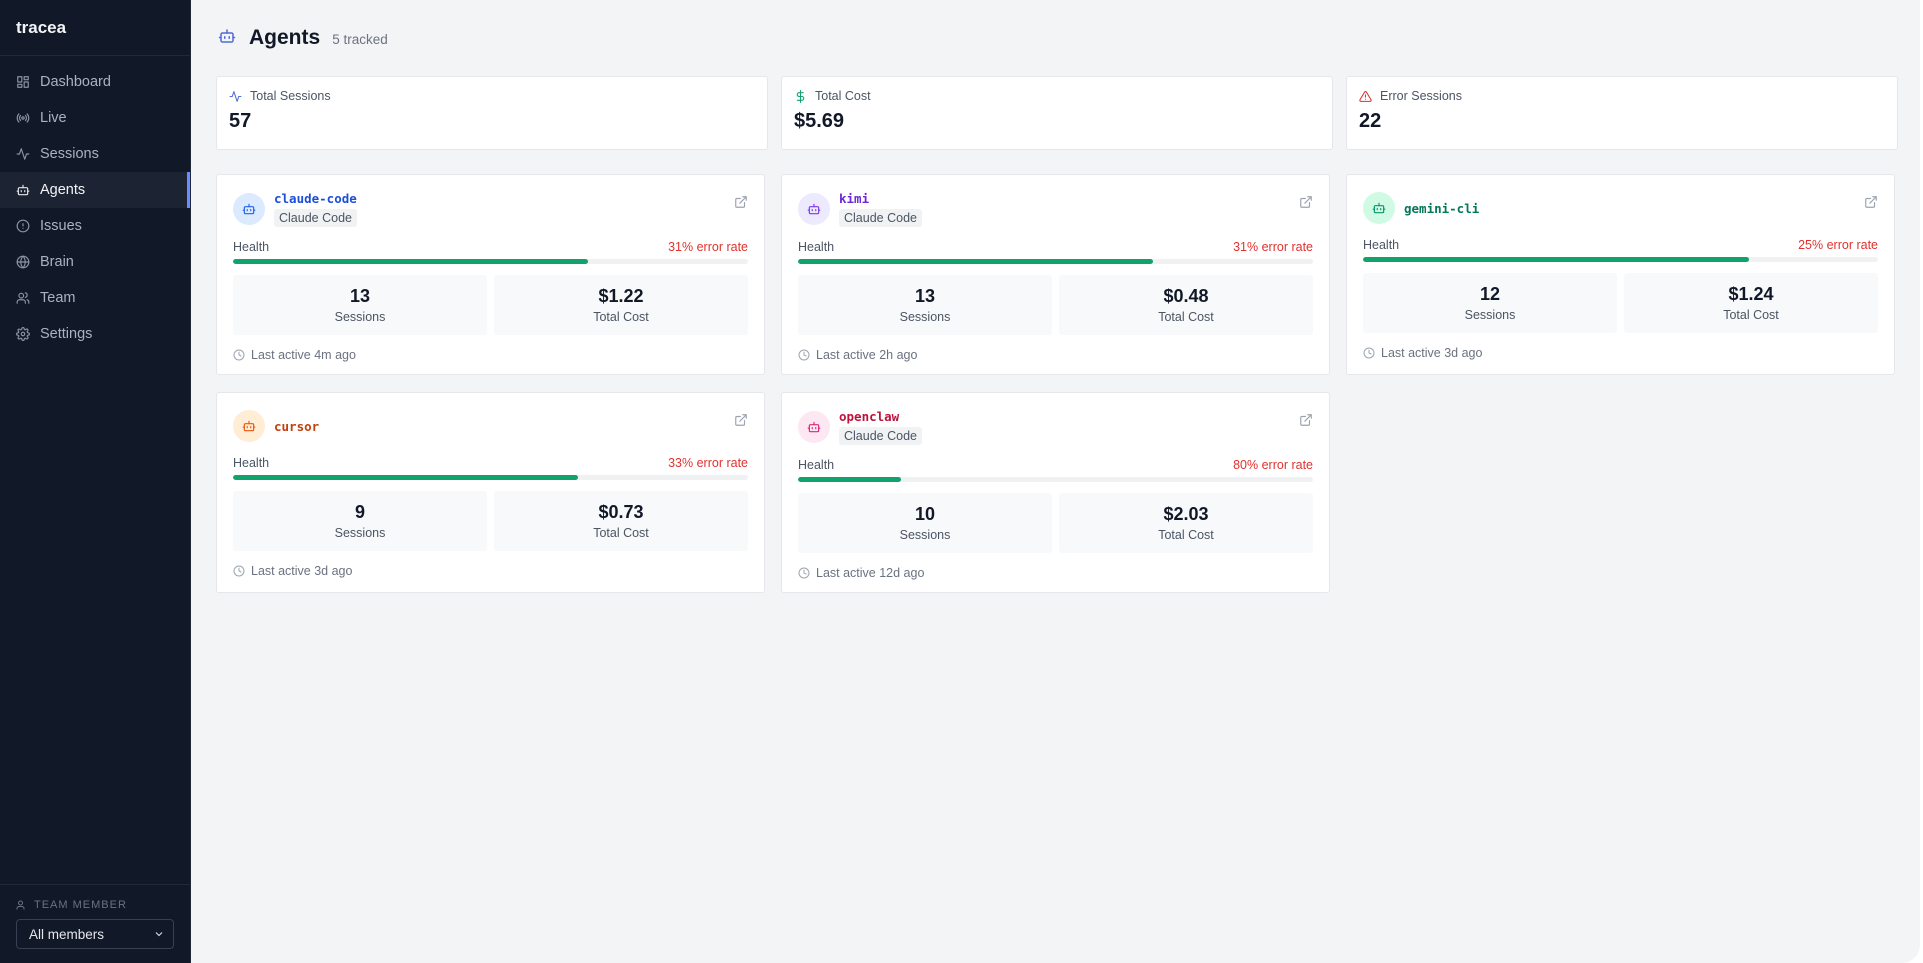  What do you see at coordinates (1622, 113) in the screenshot?
I see `stat-error-sessions: Error Sessions 22` at bounding box center [1622, 113].